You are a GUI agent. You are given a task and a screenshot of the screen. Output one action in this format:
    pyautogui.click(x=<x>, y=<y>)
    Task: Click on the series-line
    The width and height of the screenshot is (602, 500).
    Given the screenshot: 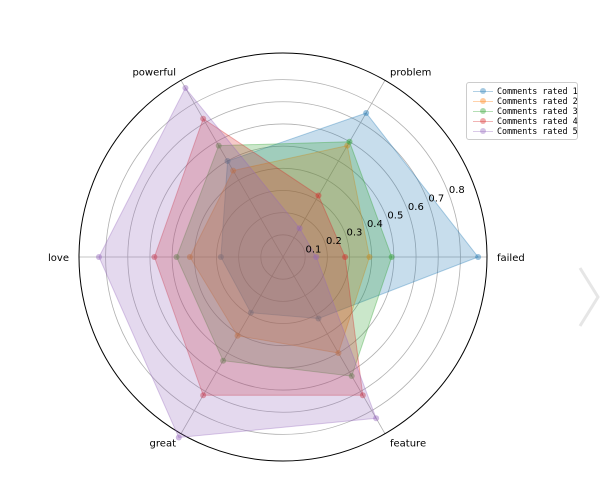 What is the action you would take?
    pyautogui.click(x=280, y=249)
    